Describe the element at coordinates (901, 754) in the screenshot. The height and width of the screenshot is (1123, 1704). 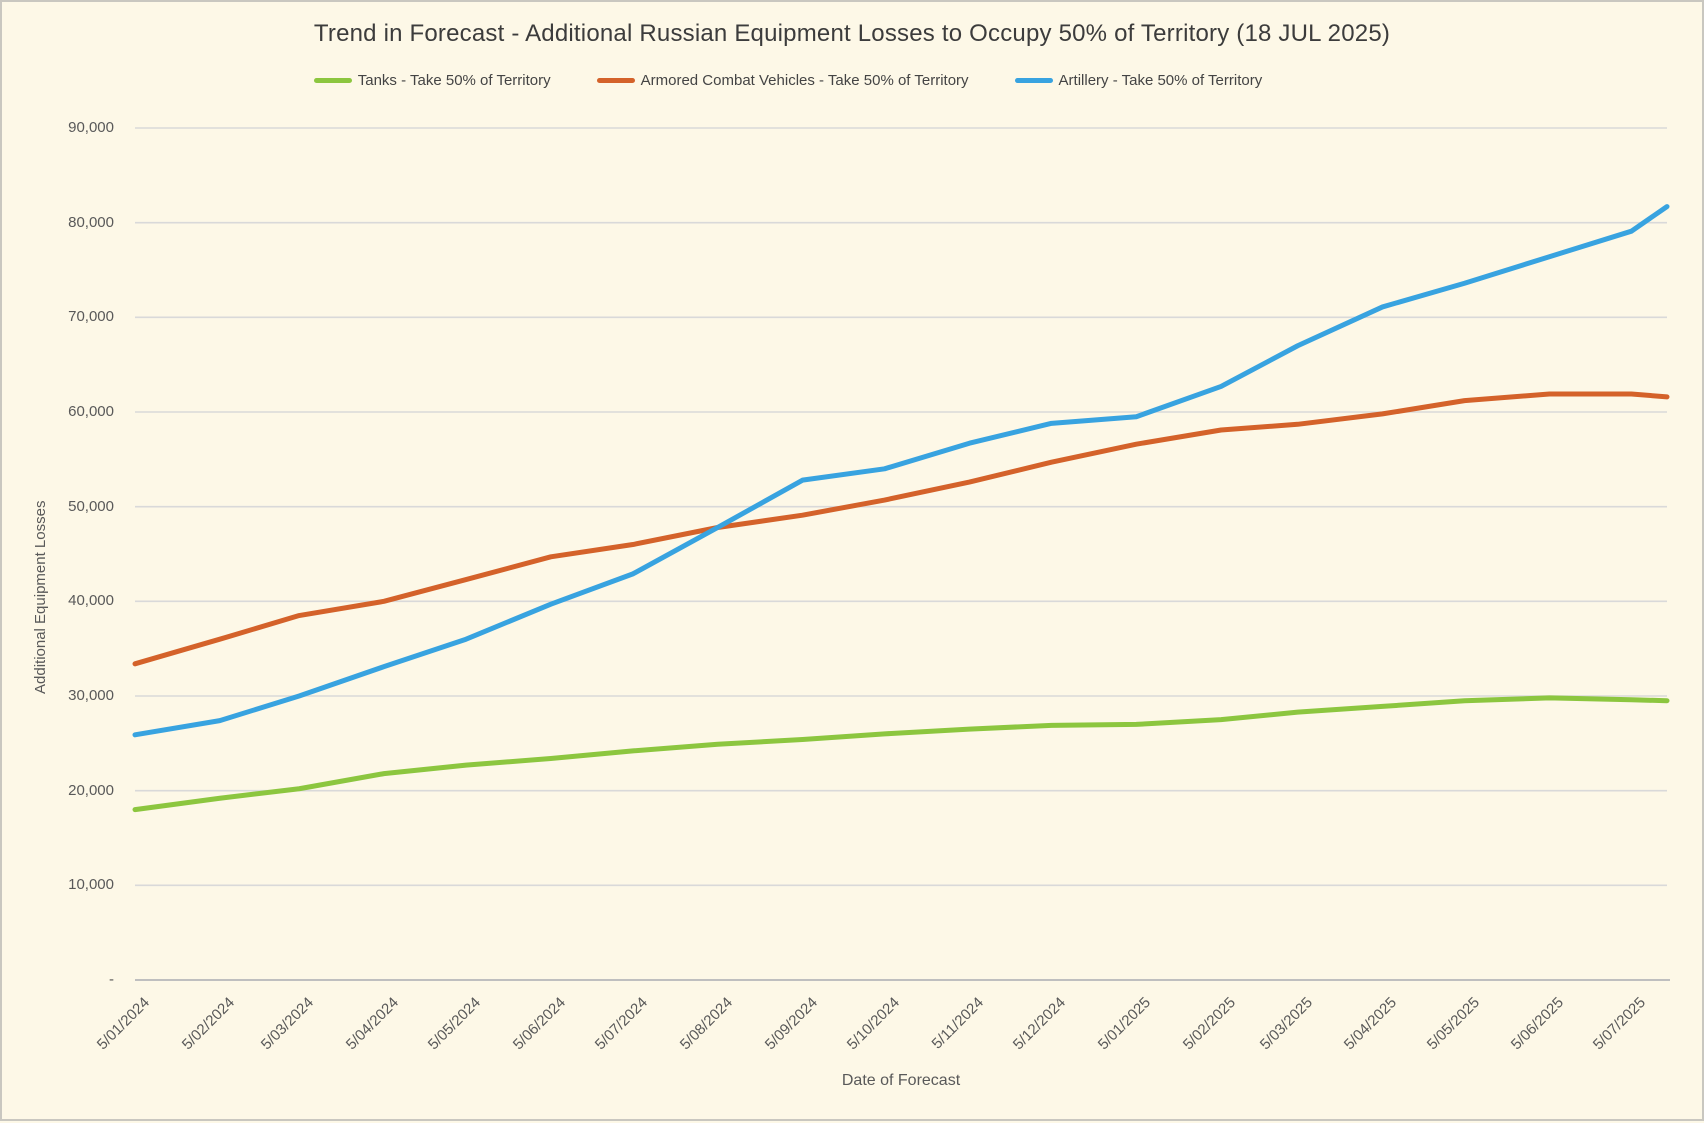
I see `line-tanks` at that location.